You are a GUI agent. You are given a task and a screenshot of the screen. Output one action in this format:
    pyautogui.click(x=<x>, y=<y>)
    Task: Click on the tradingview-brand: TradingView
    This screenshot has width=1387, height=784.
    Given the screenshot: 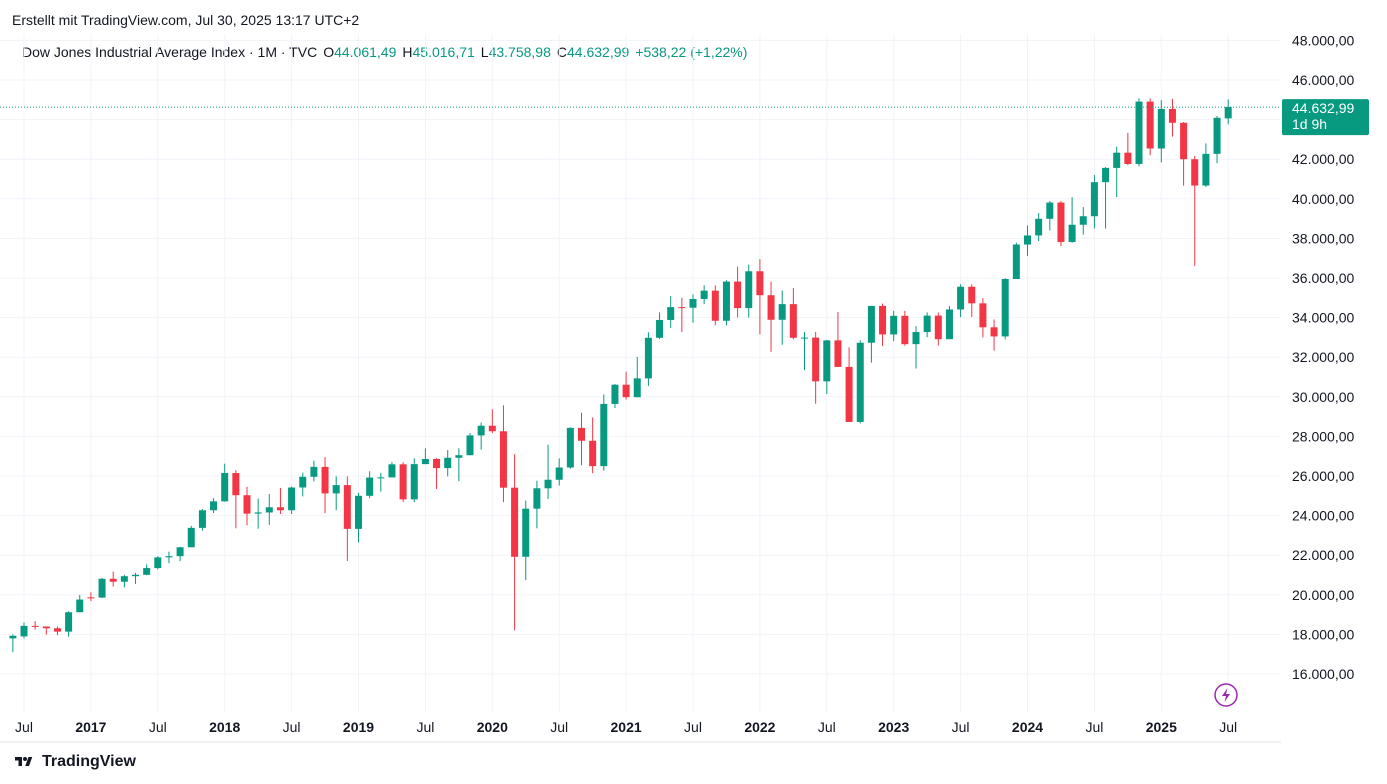 What is the action you would take?
    pyautogui.click(x=89, y=761)
    